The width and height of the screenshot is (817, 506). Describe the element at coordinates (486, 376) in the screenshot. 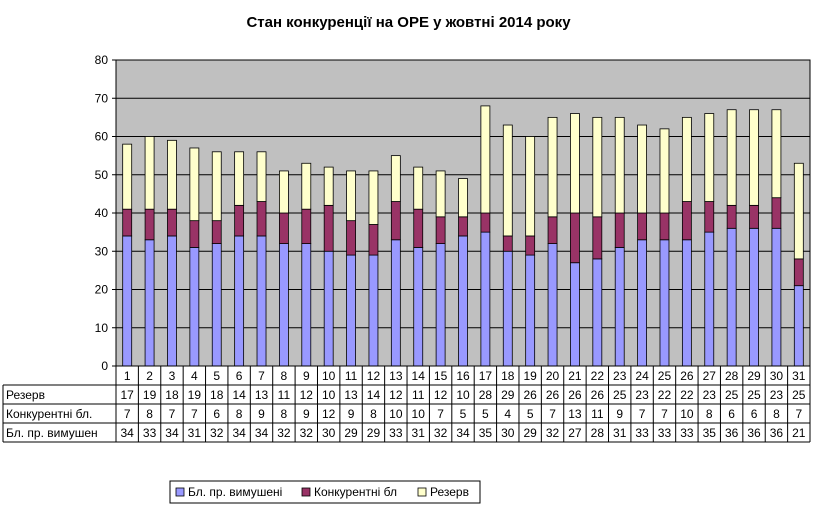

I see `x-tick-label: 17` at that location.